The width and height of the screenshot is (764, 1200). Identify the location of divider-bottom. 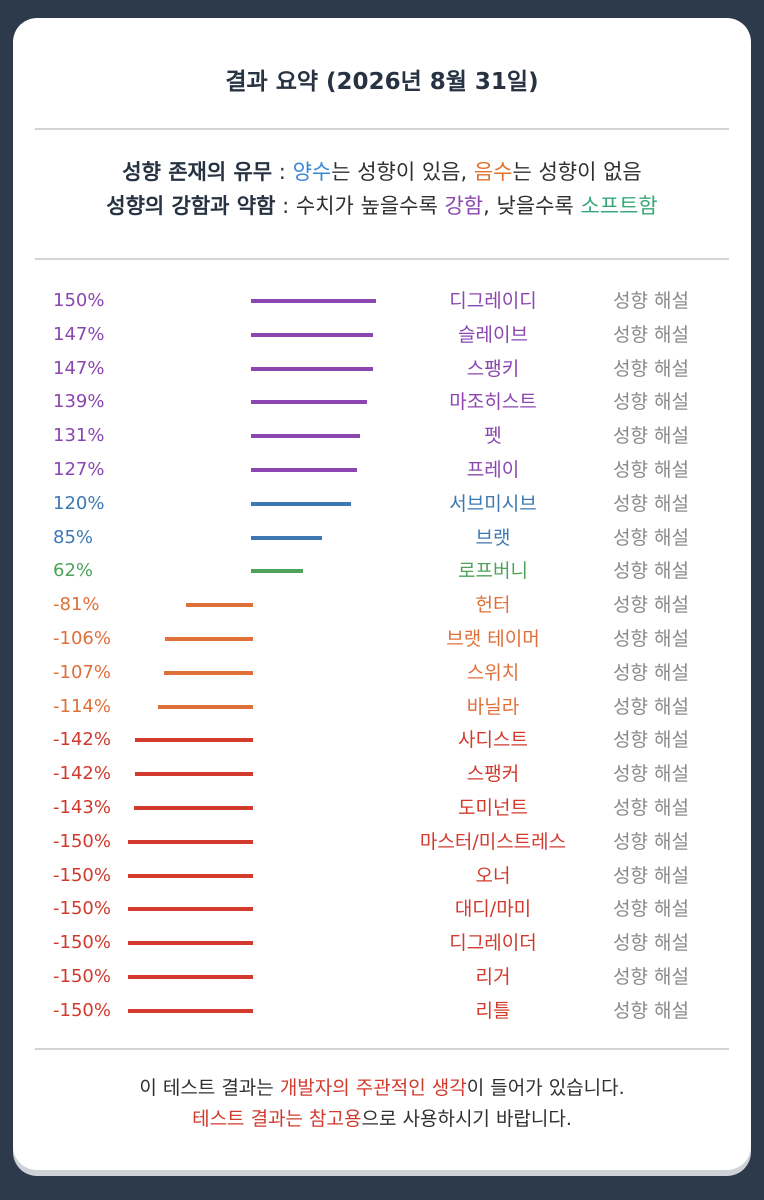
(382, 1049).